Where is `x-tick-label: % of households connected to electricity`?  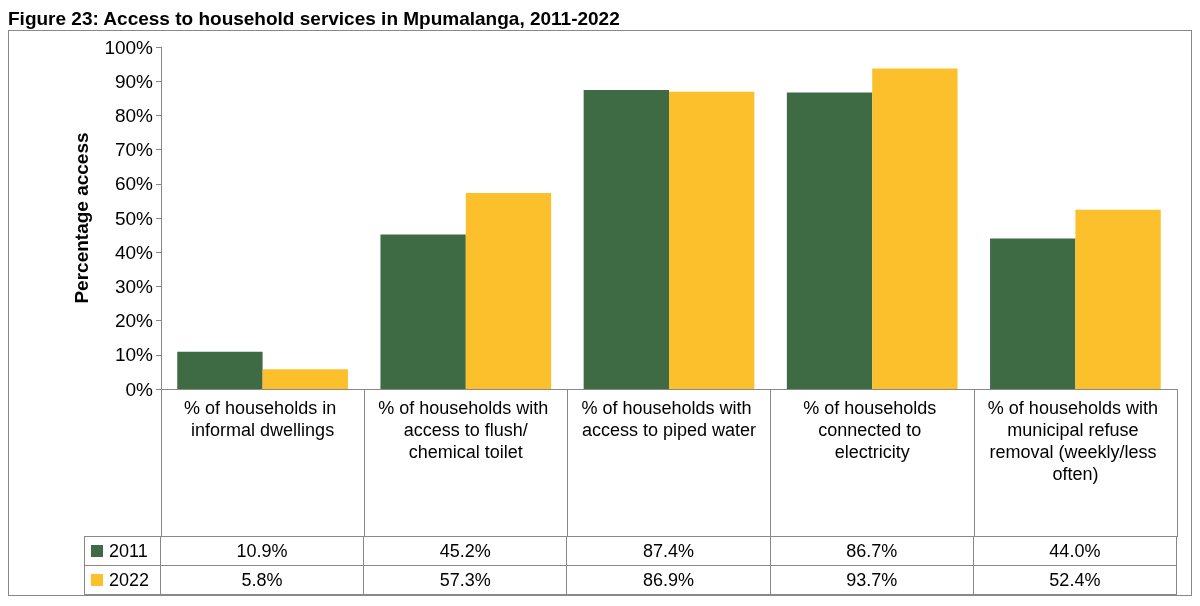
x-tick-label: % of households connected to electricity is located at coordinates (872, 430).